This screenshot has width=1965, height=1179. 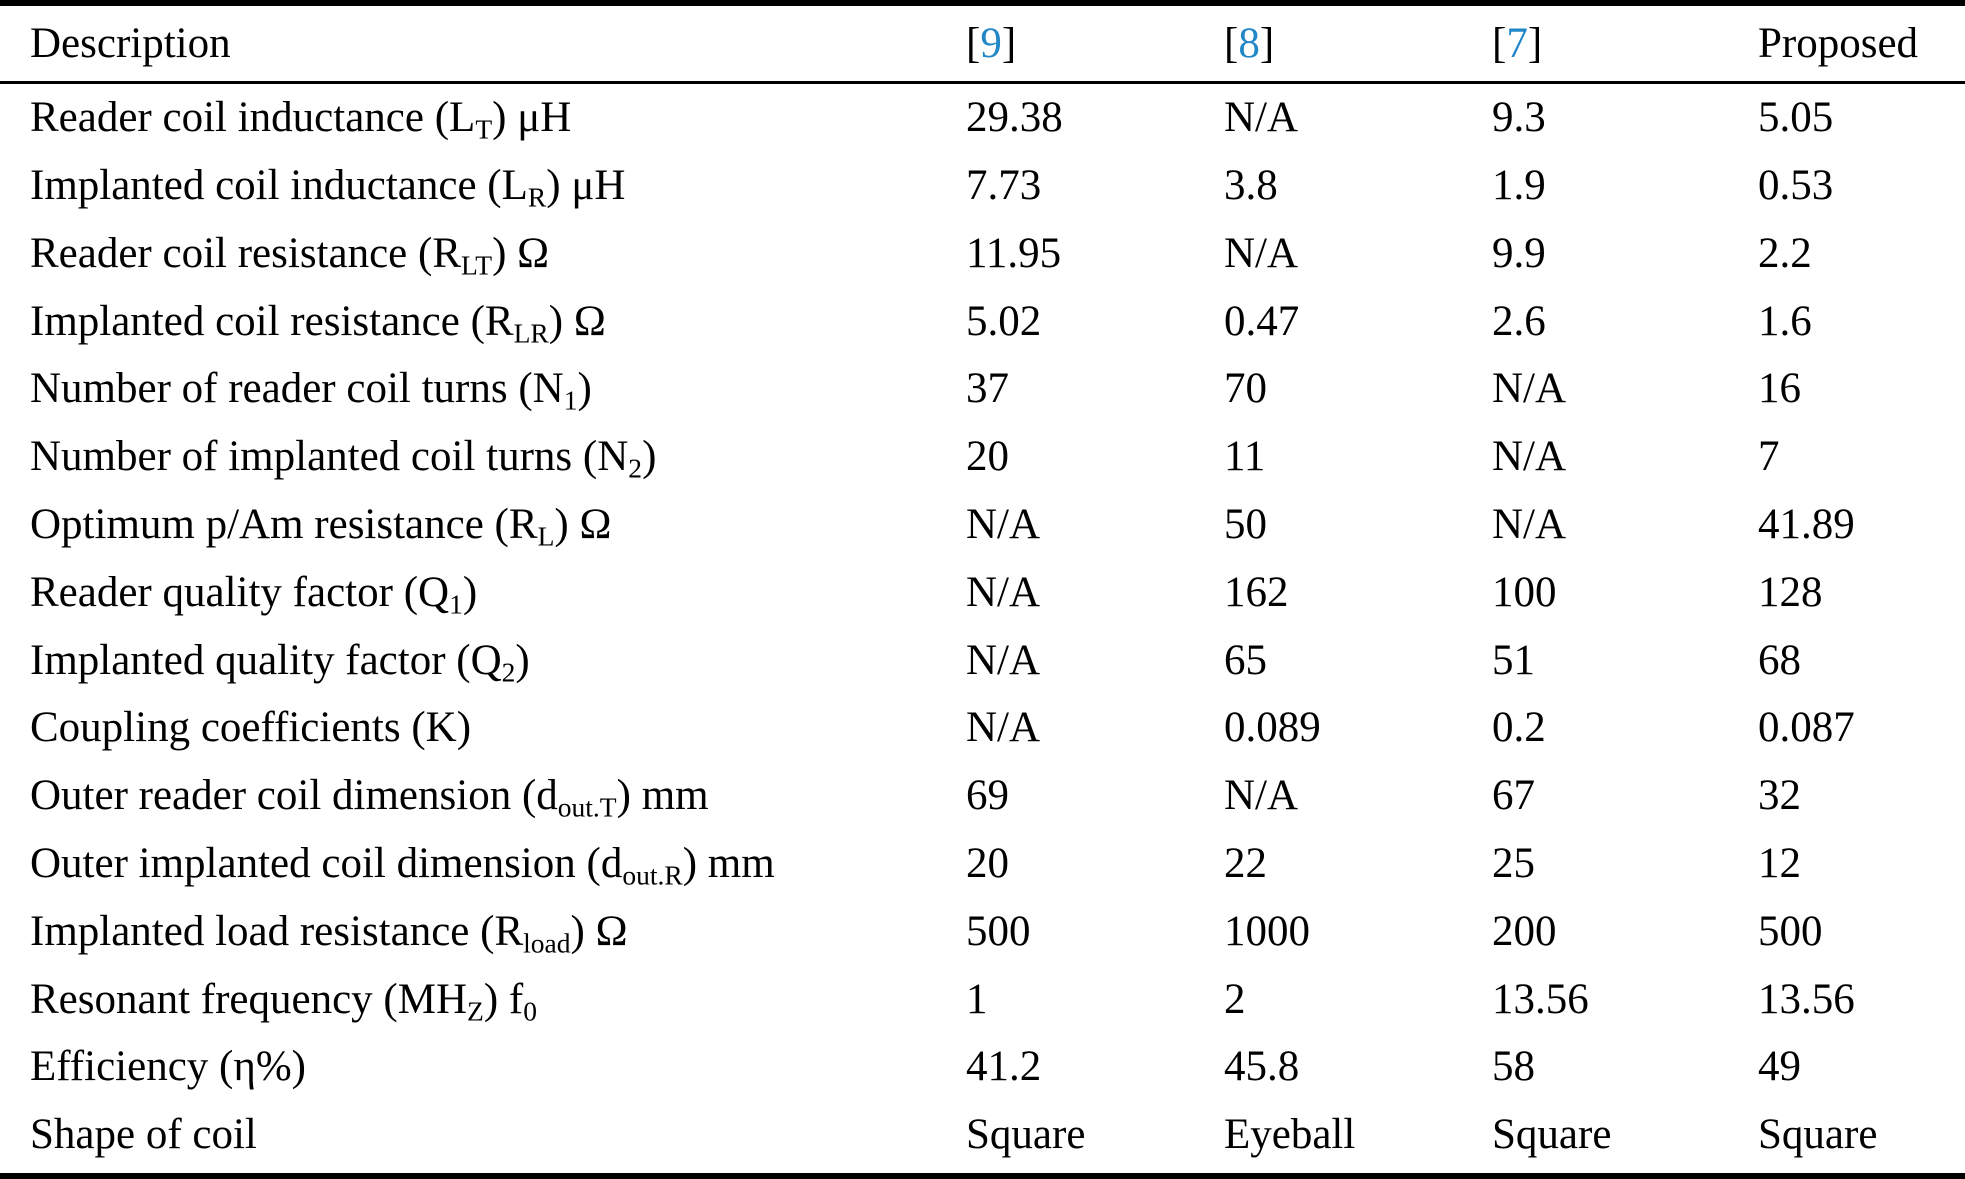 What do you see at coordinates (326, 864) in the screenshot?
I see `text-segment: Outer implanted coil dimension (d` at bounding box center [326, 864].